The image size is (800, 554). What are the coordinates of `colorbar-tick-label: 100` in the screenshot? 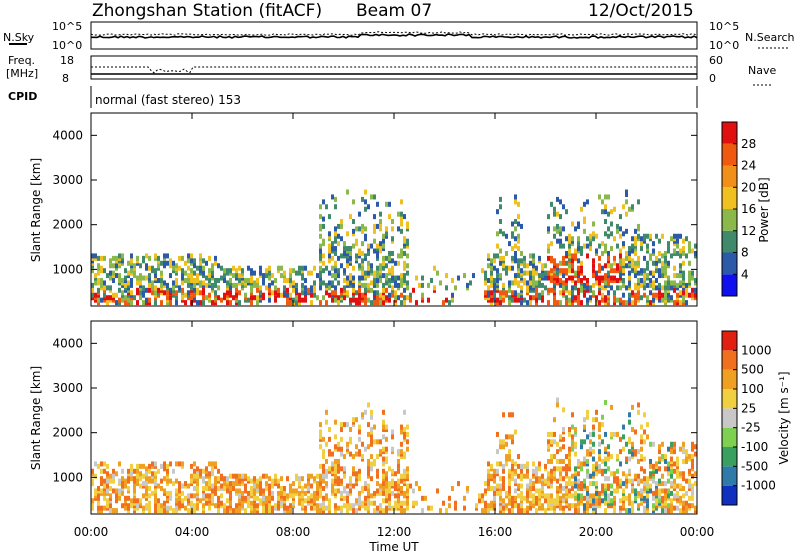 It's located at (752, 389).